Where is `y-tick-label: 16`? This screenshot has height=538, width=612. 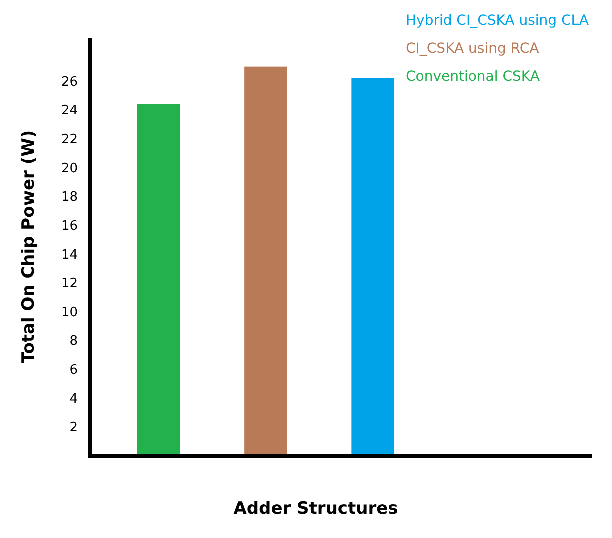
y-tick-label: 16 is located at coordinates (69, 226).